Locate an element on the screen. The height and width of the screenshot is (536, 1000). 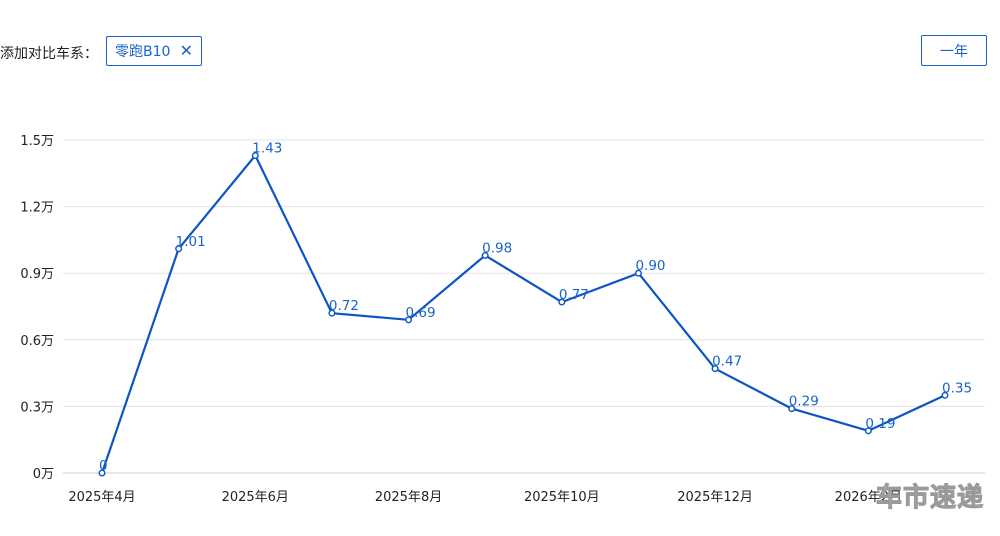
data-label: 0.98 is located at coordinates (497, 248).